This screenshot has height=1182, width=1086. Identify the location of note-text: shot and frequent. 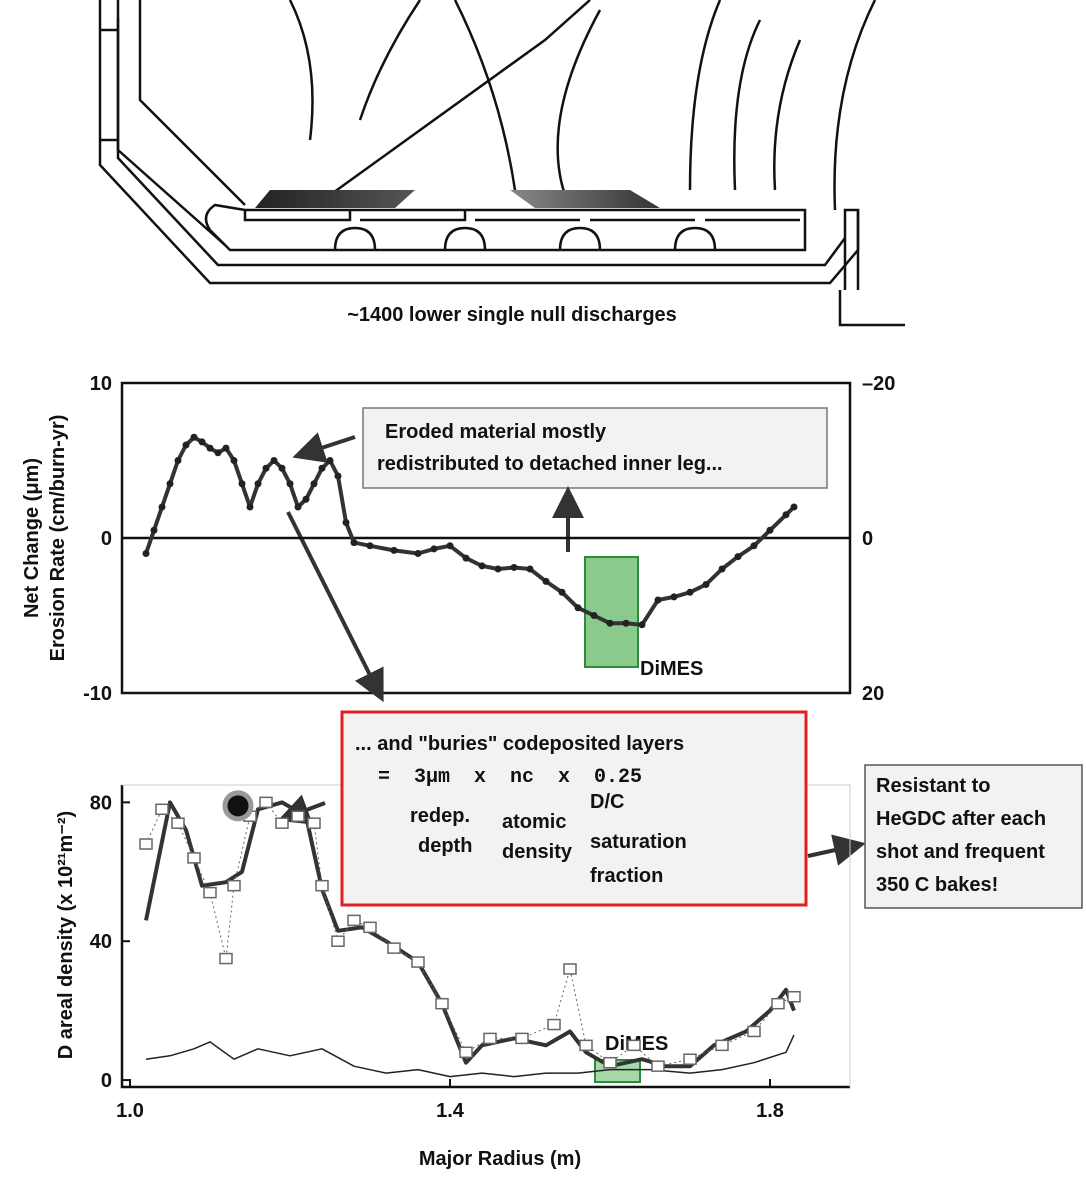
(960, 852).